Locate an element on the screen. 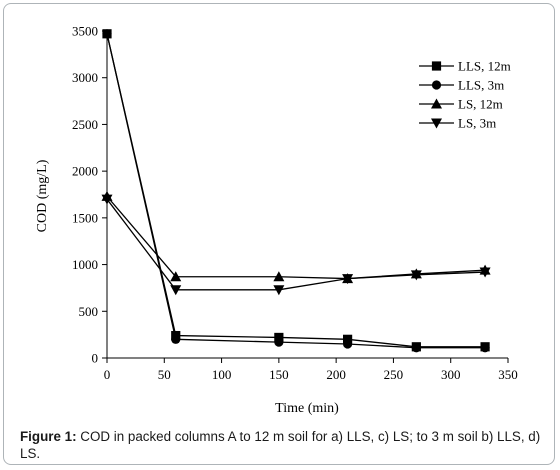  legend-label: LS, 3m is located at coordinates (477, 123).